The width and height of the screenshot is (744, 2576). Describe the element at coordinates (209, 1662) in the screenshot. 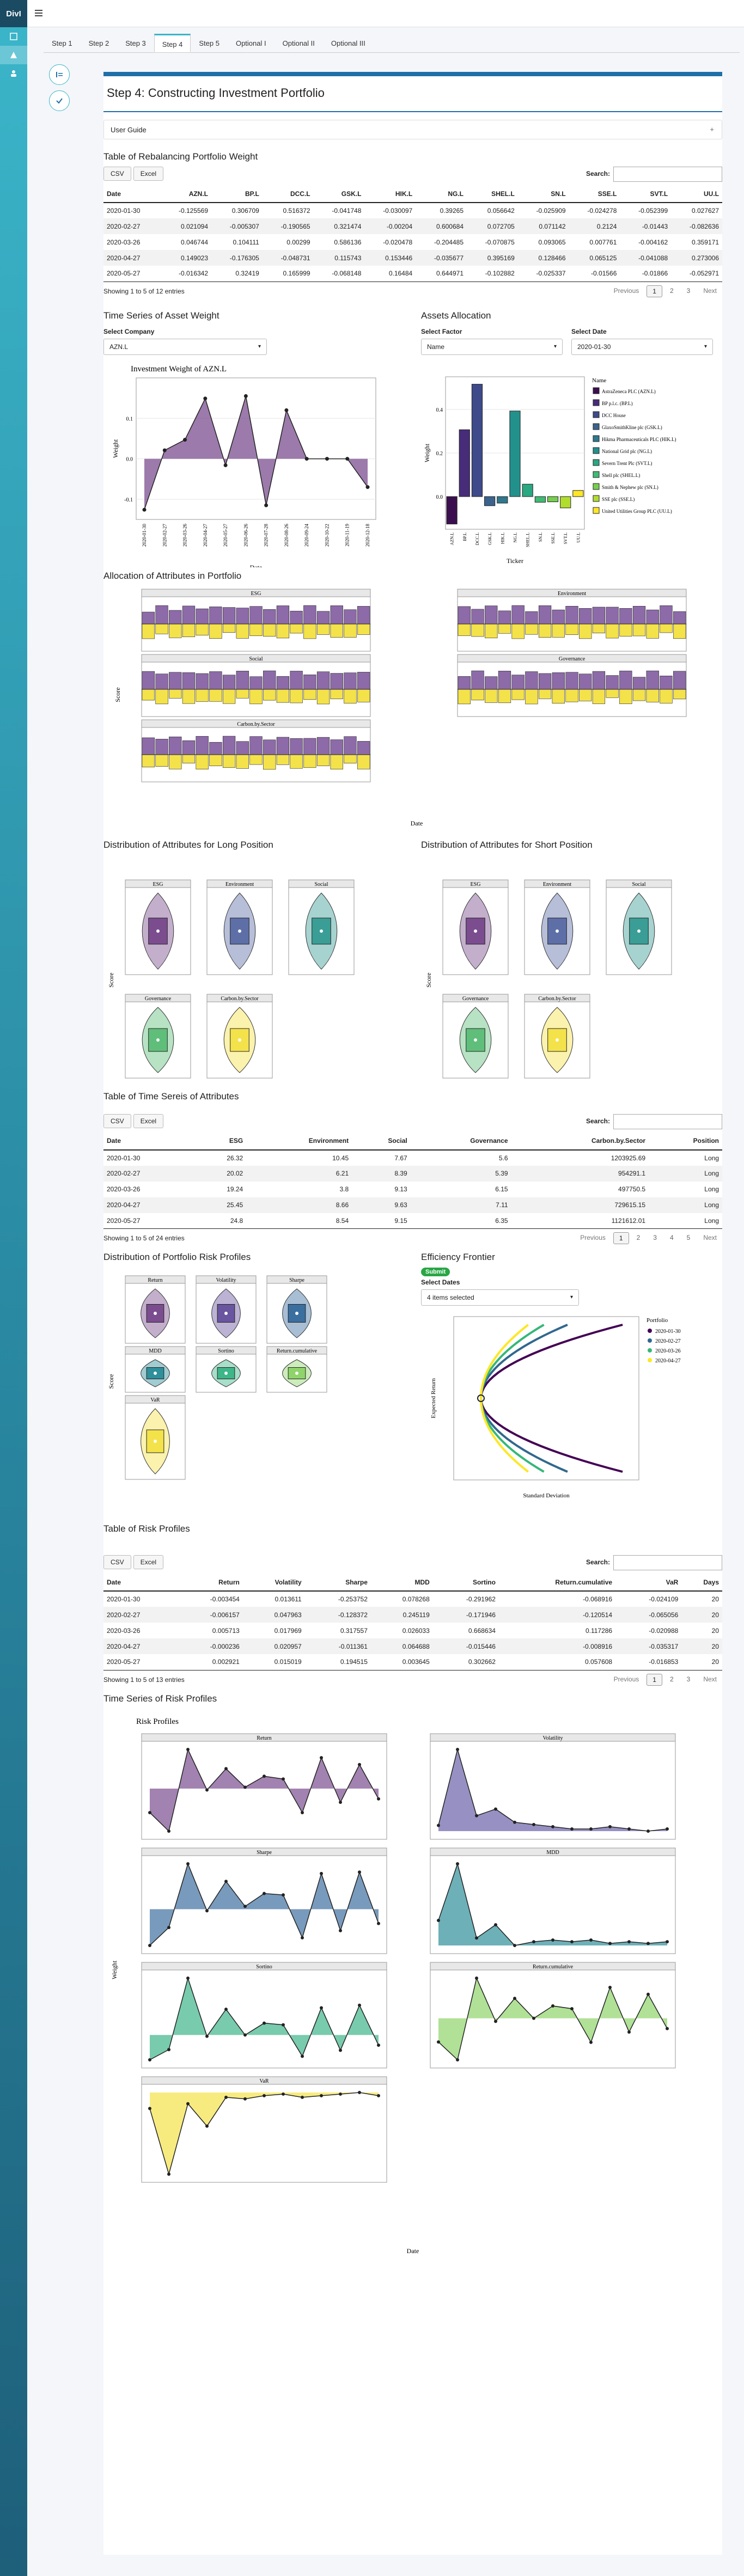

I see `table-cell: 0.002921` at that location.